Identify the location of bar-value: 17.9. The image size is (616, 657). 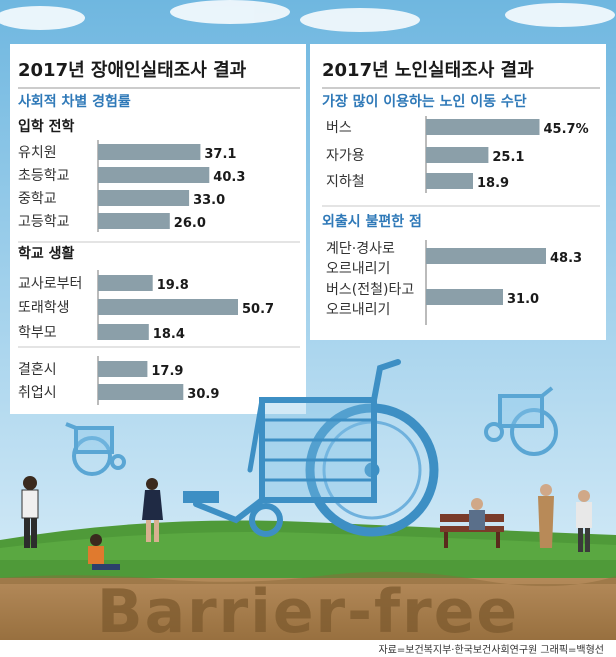
(167, 371).